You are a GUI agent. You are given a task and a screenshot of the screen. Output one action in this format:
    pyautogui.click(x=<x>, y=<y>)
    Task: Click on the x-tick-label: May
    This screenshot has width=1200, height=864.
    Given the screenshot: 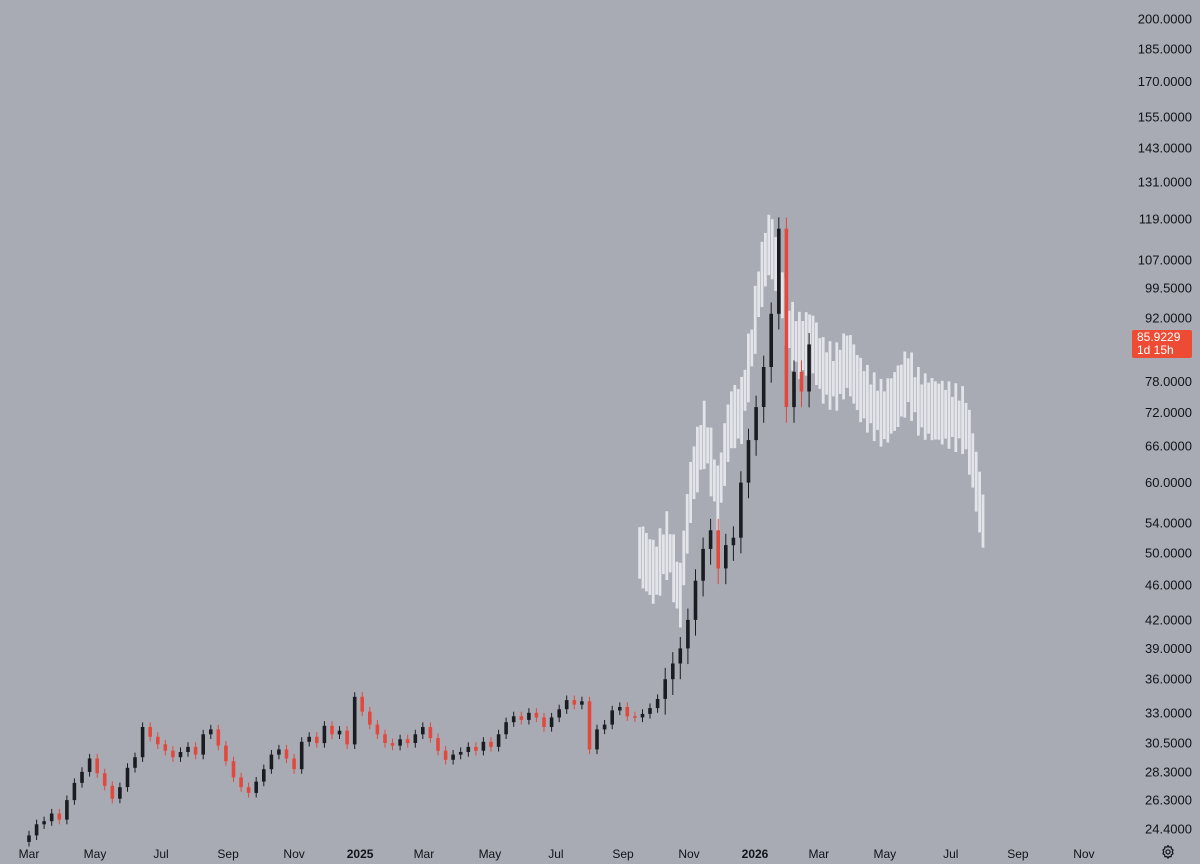 What is the action you would take?
    pyautogui.click(x=884, y=854)
    